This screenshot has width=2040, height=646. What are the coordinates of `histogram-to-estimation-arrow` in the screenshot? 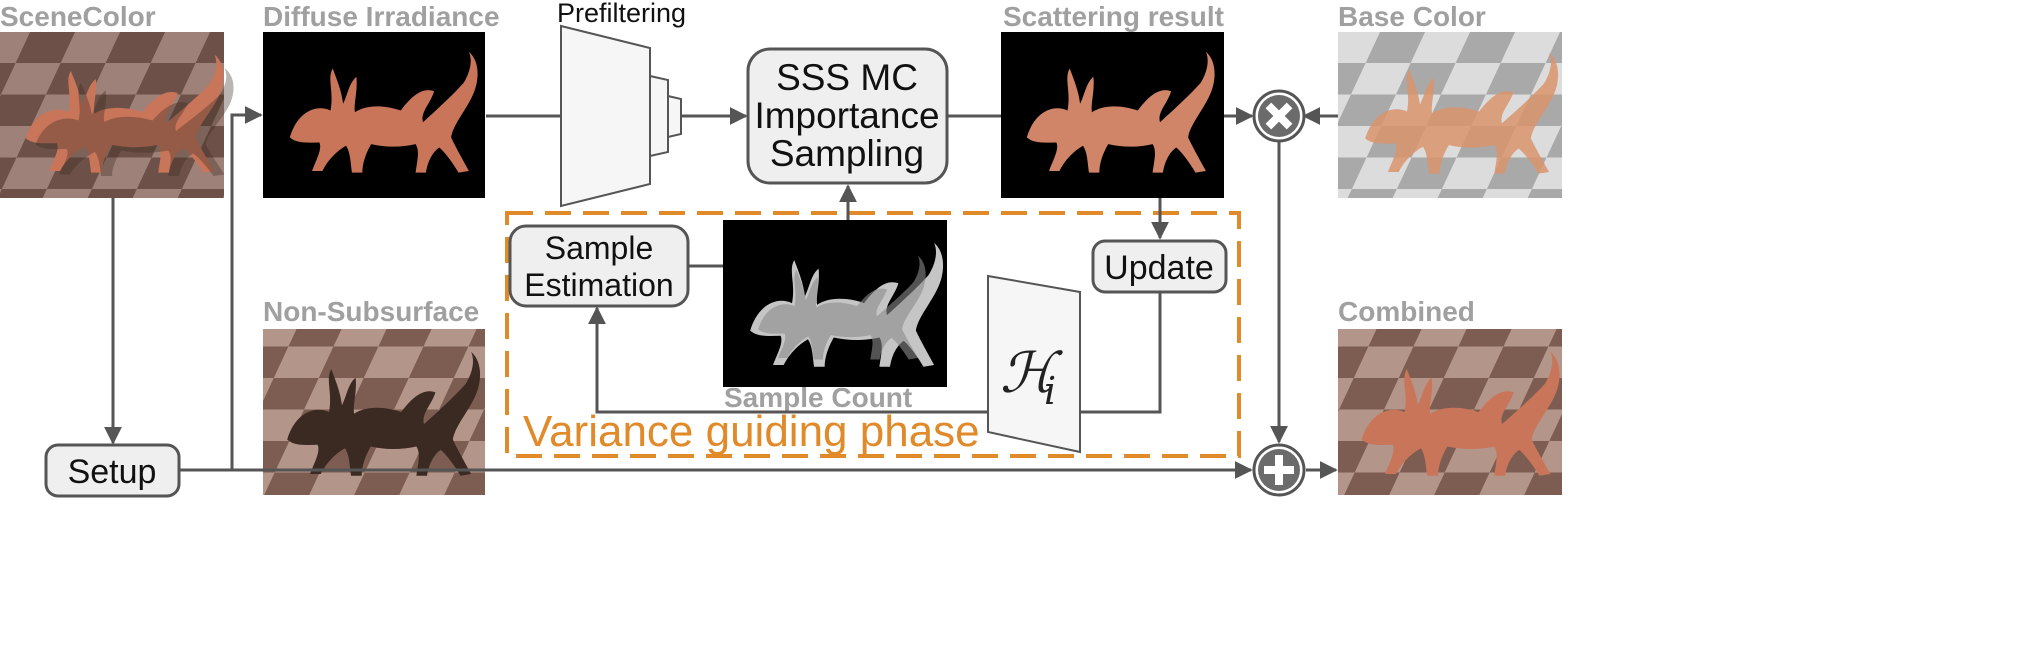 It's located at (788, 360).